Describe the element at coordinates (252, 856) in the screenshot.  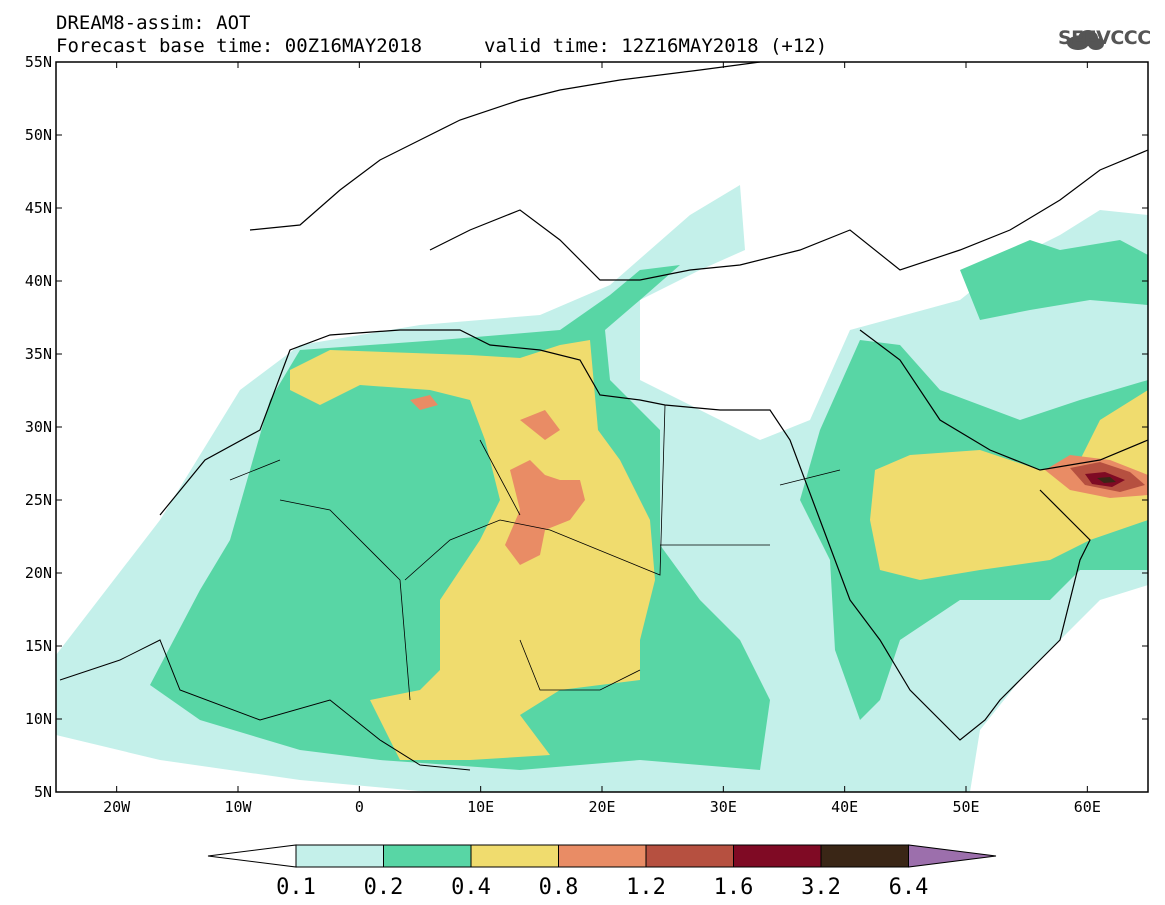
I see `colorbar-low-arrow` at that location.